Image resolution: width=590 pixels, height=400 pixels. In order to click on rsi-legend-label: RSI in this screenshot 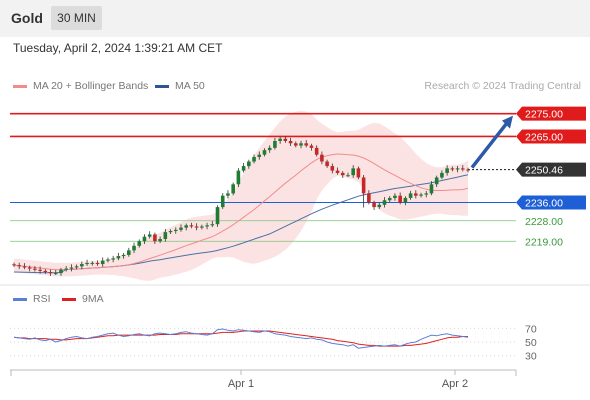, I will do `click(42, 299)`.